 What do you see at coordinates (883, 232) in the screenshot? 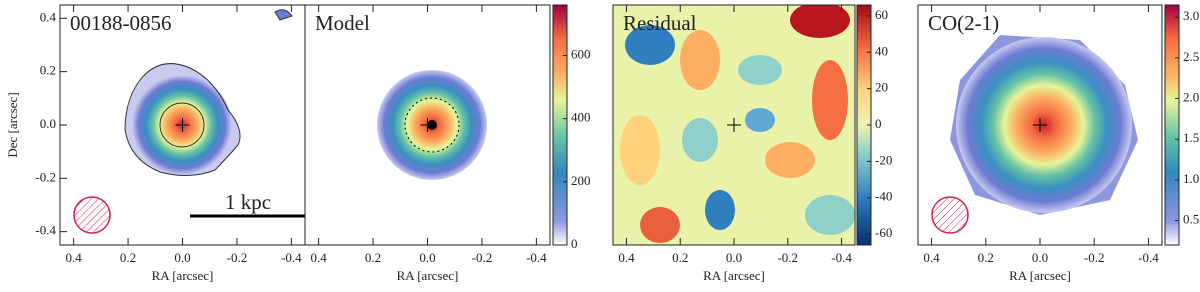
I see `colorbar-tick-label: -60` at bounding box center [883, 232].